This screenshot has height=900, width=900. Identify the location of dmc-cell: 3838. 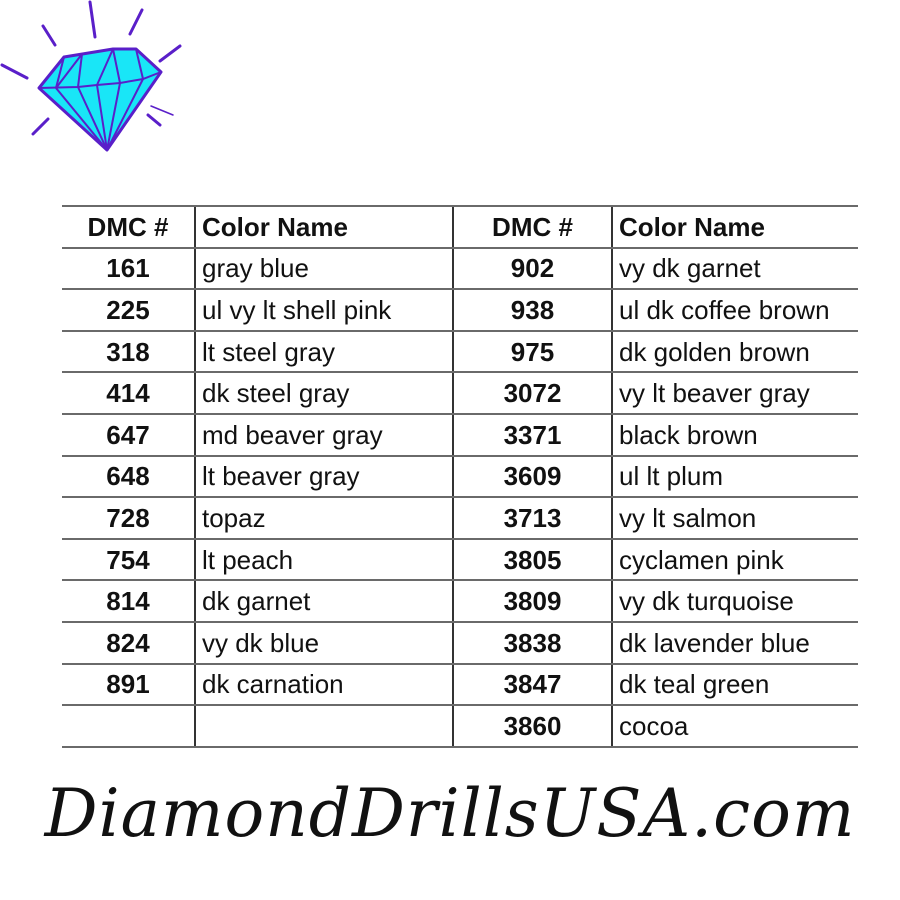
(532, 643).